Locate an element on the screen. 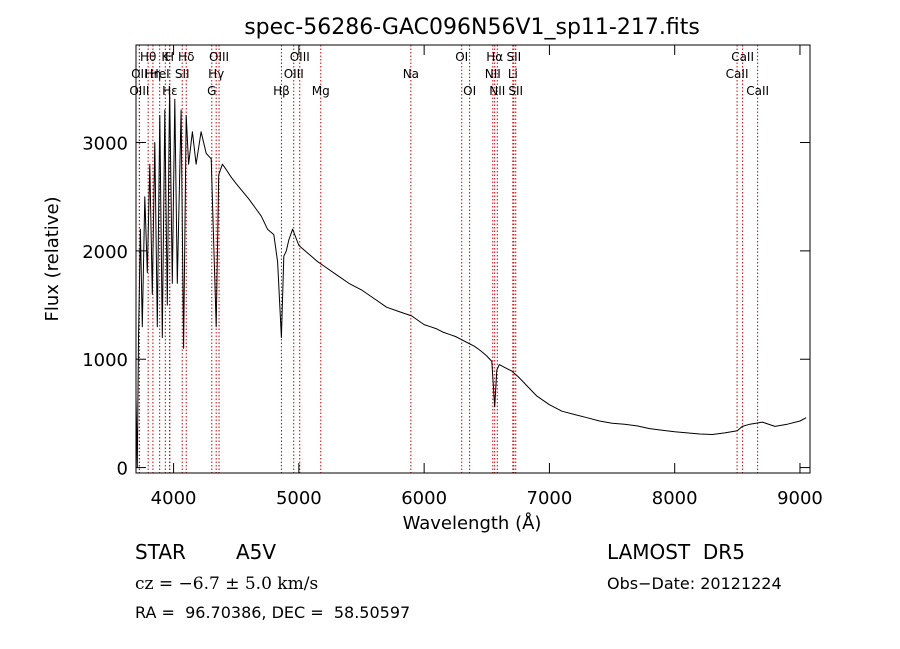 The height and width of the screenshot is (649, 900). line-label-13: OIII is located at coordinates (300, 57).